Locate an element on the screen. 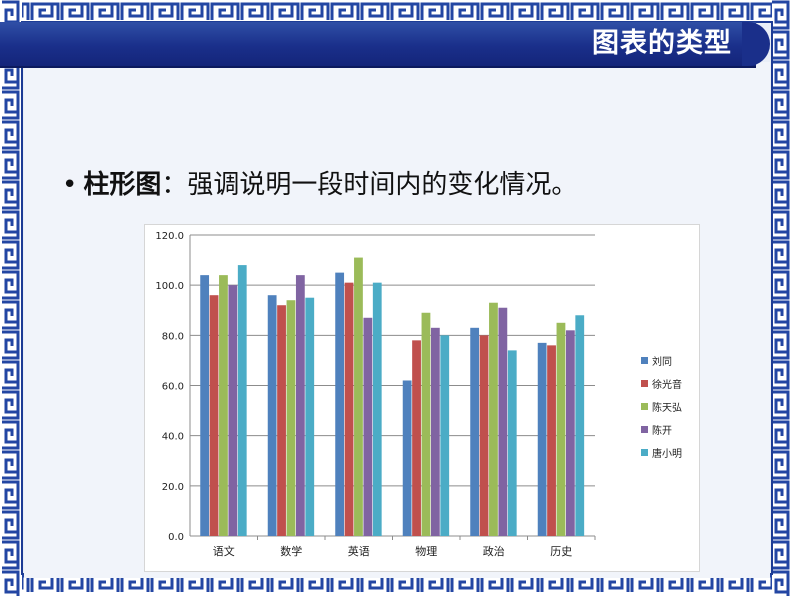  legend-item: 唐小明 is located at coordinates (661, 452).